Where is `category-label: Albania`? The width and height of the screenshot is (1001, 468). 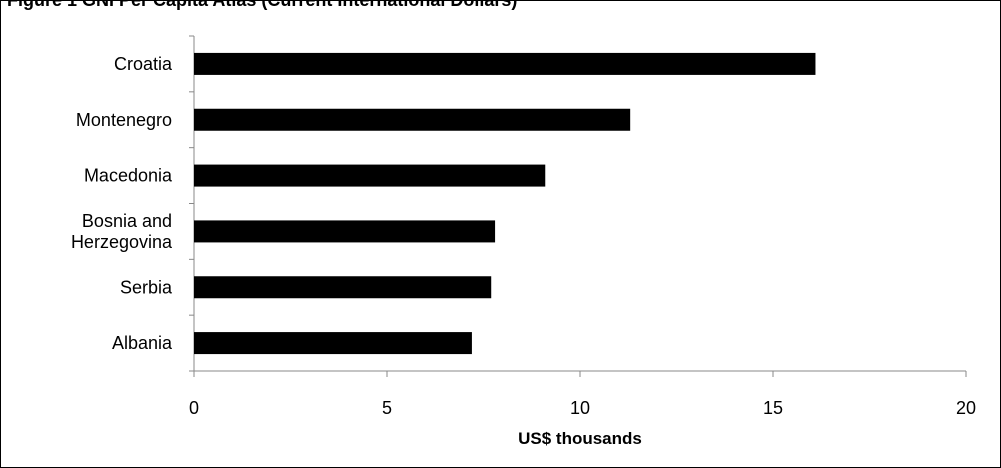 category-label: Albania is located at coordinates (142, 343).